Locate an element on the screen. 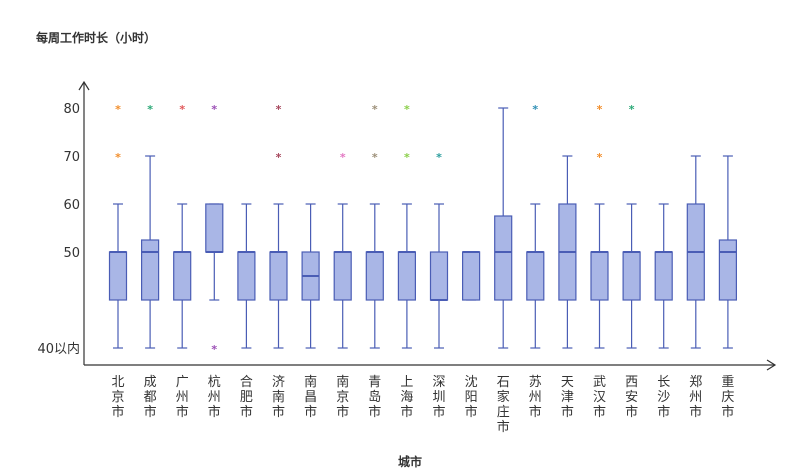 Image resolution: width=805 pixels, height=474 pixels. x-tick-char: 都 is located at coordinates (150, 397).